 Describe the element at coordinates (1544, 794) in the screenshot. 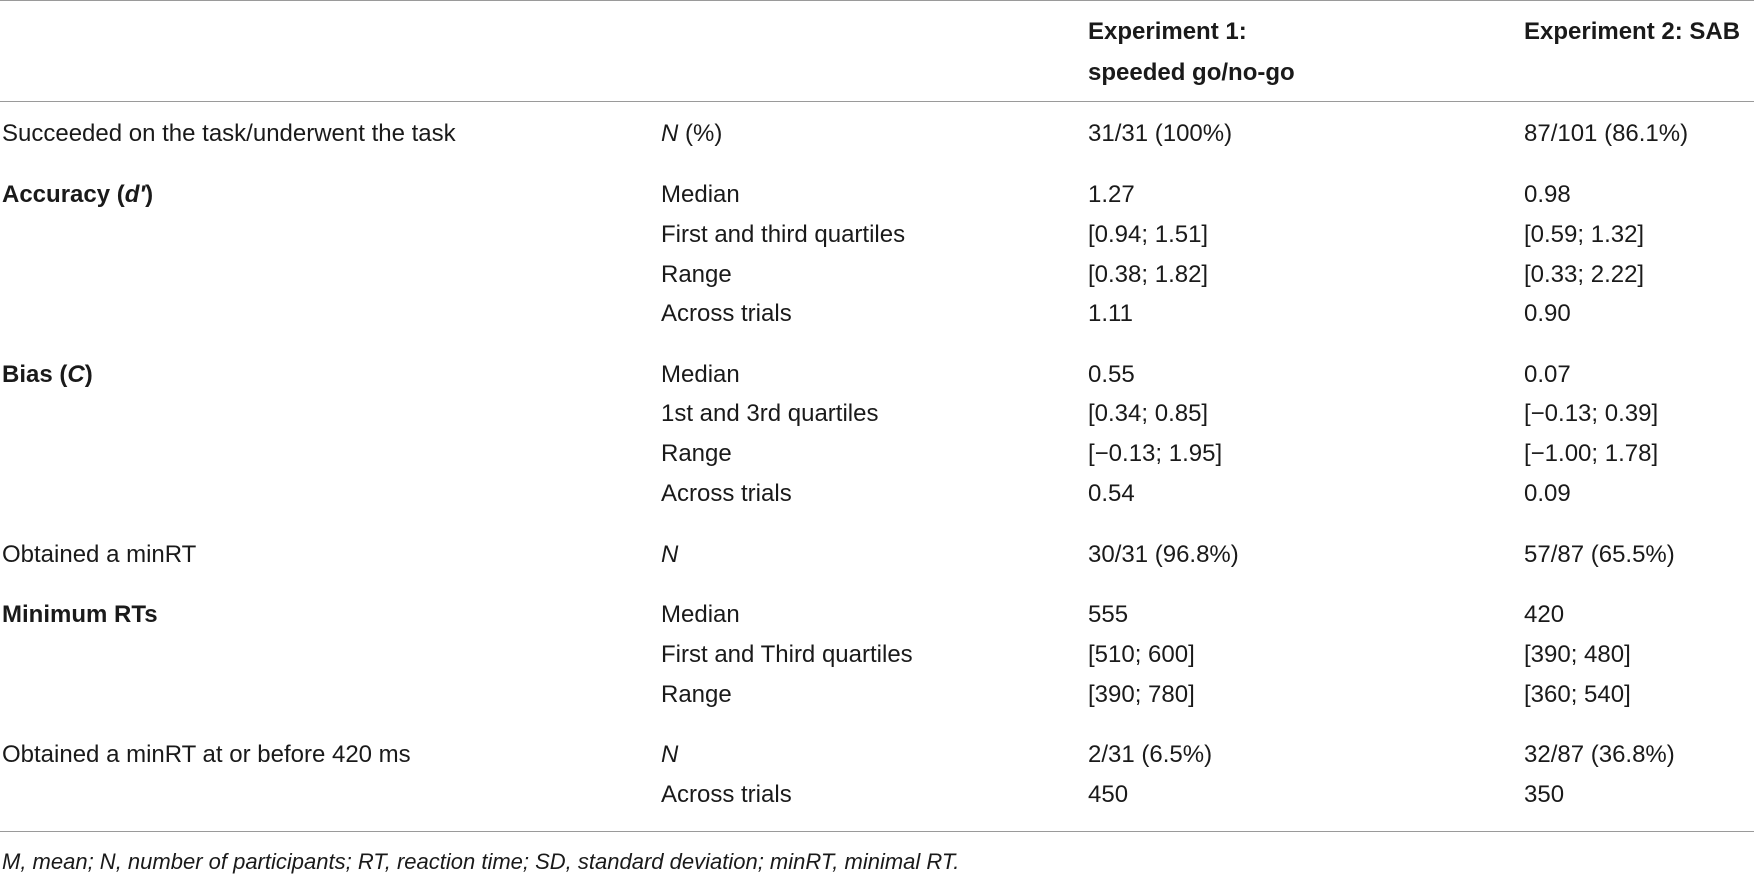

I see `row-exp2: 350` at that location.